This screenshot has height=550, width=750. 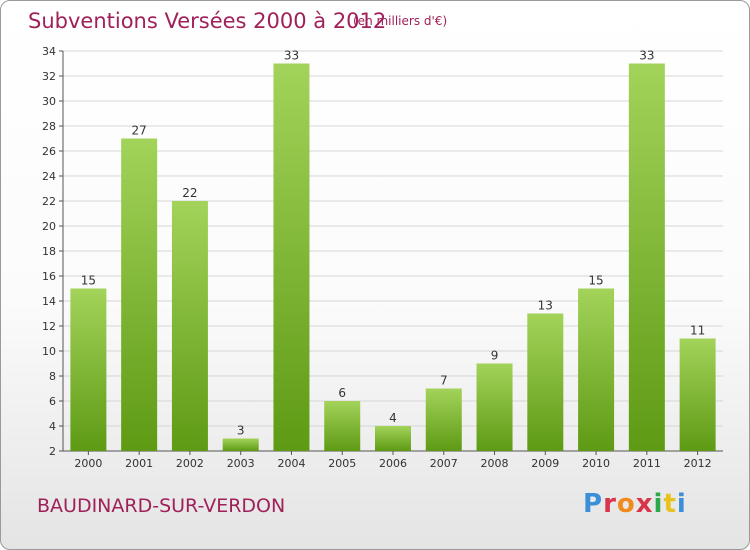 I want to click on y-tick-label: 12, so click(x=49, y=326).